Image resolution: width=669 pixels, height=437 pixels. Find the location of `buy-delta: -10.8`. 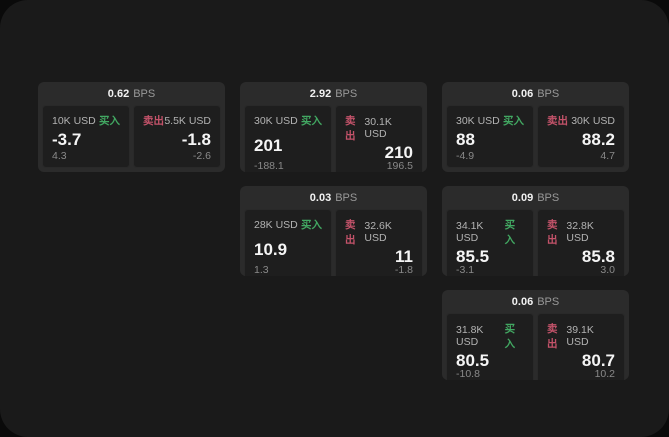

buy-delta: -10.8 is located at coordinates (468, 374).